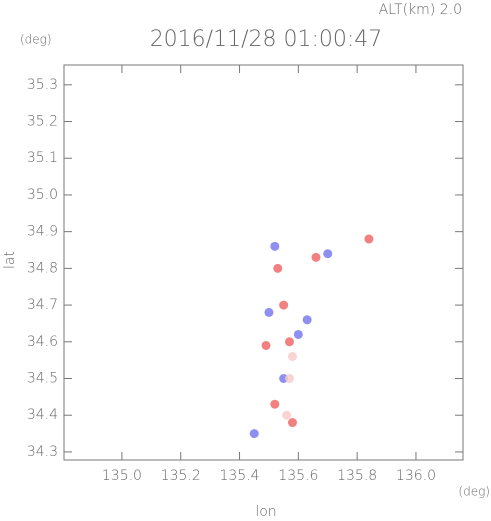 The width and height of the screenshot is (491, 521). I want to click on chart-title: 2016/11/28 01:00:47, so click(266, 39).